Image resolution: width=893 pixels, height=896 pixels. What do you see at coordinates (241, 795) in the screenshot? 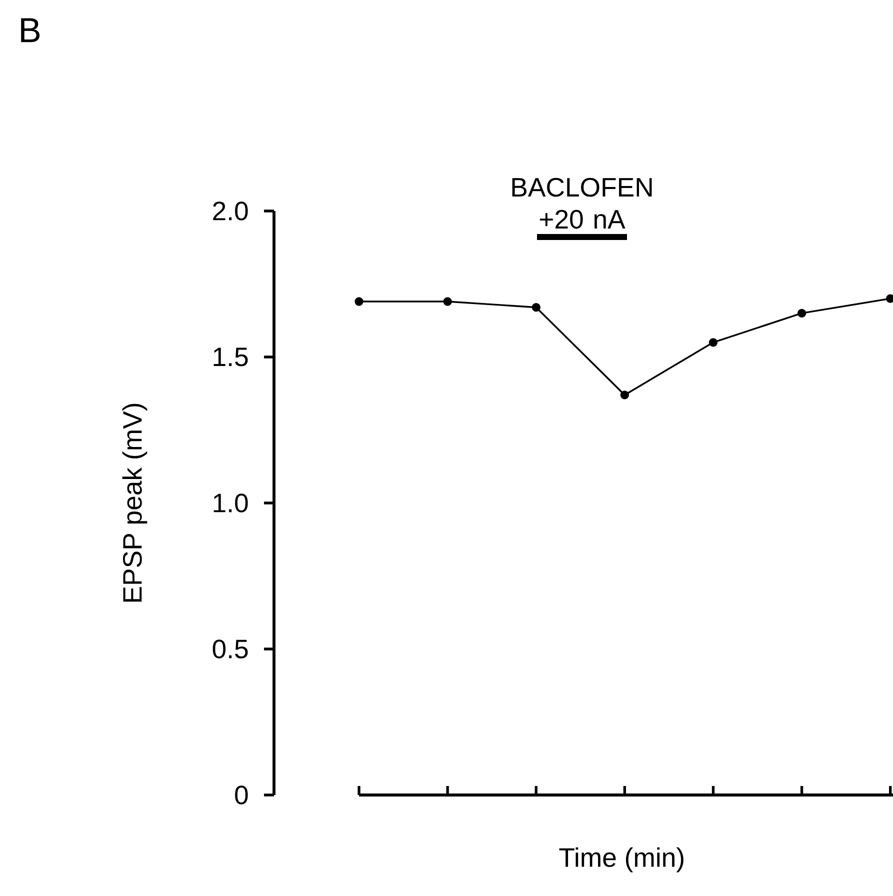
I see `y-tick-label: 0` at bounding box center [241, 795].